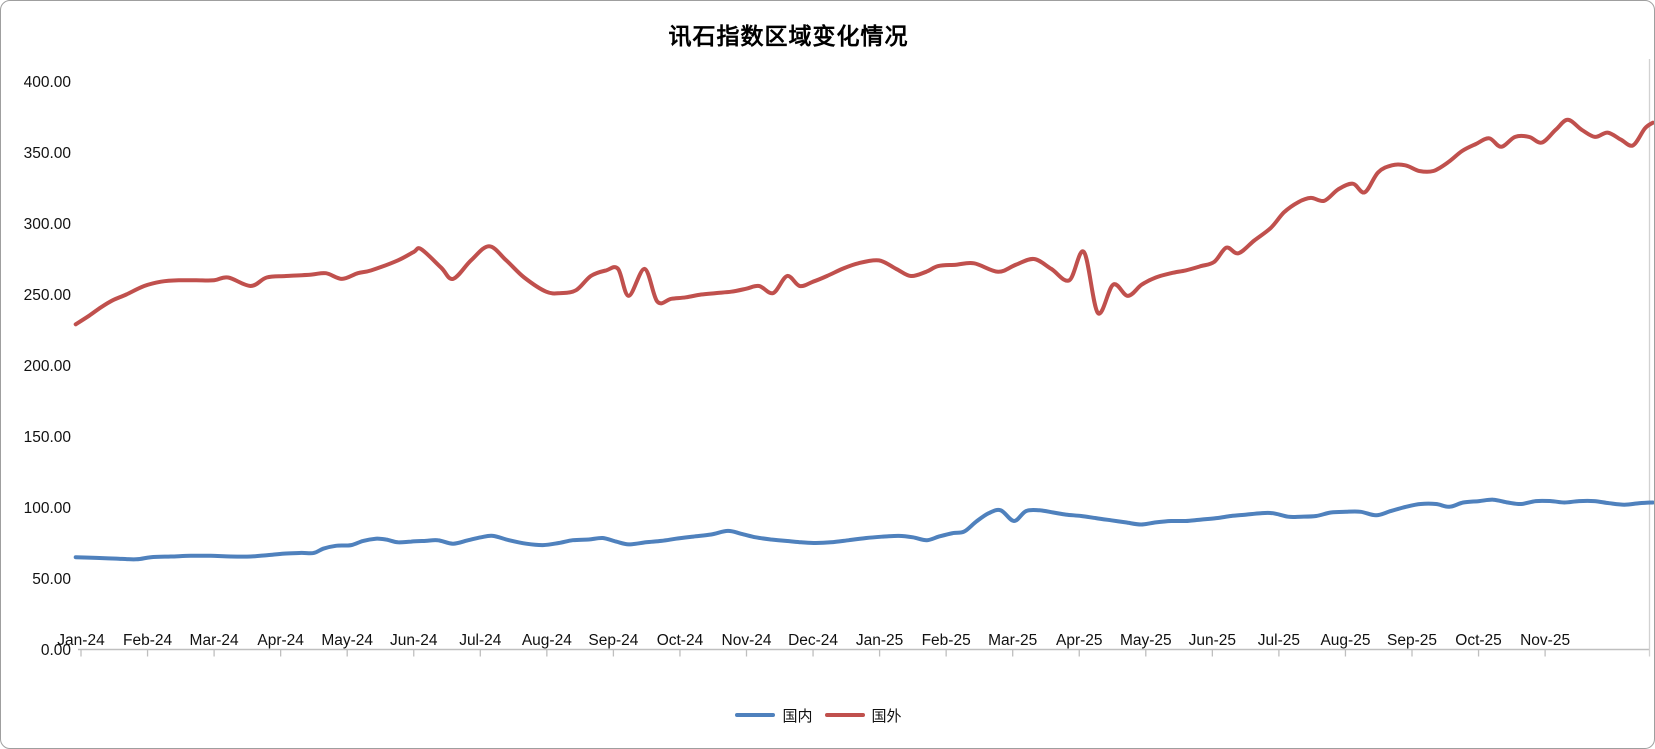 The height and width of the screenshot is (749, 1655). What do you see at coordinates (48, 82) in the screenshot?
I see `y-axis-tick-label: 400.00` at bounding box center [48, 82].